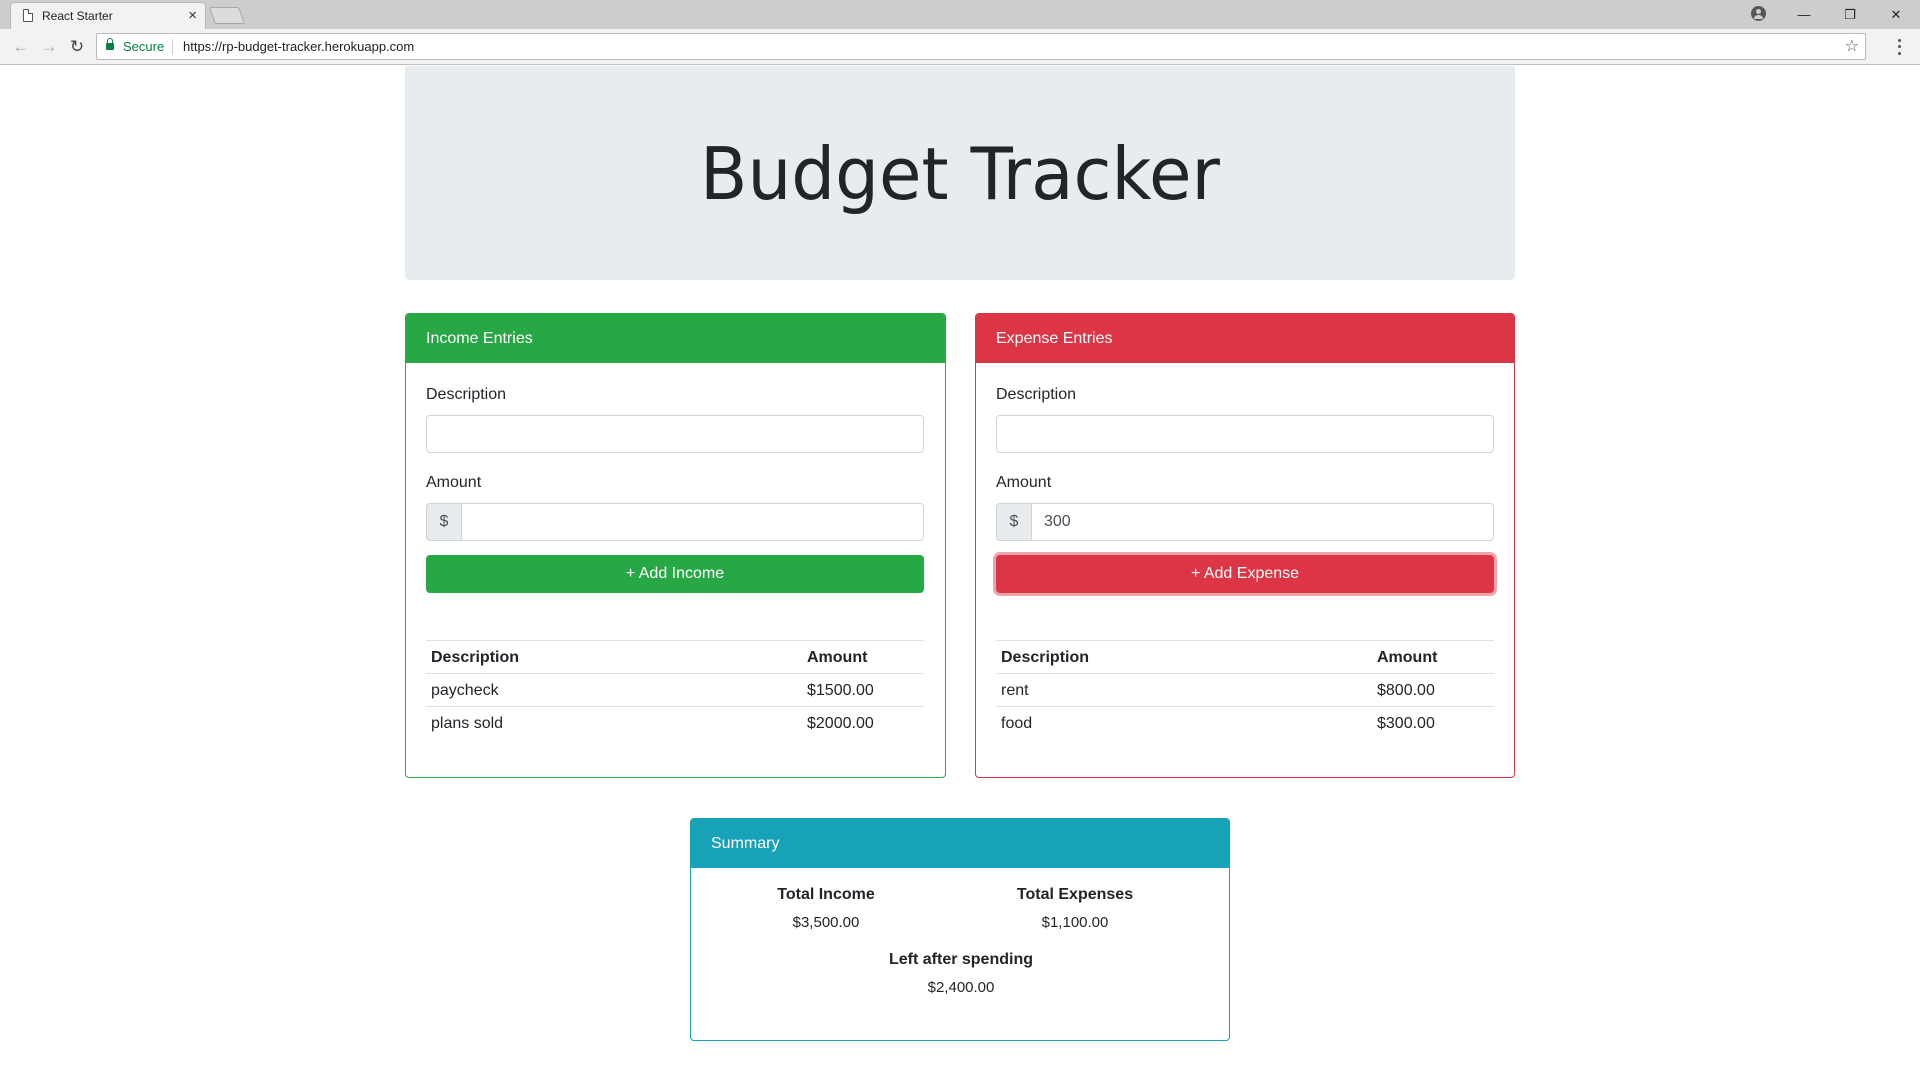 This screenshot has width=1920, height=1076. Describe the element at coordinates (1024, 482) in the screenshot. I see `expense-amount-label: Amount` at that location.